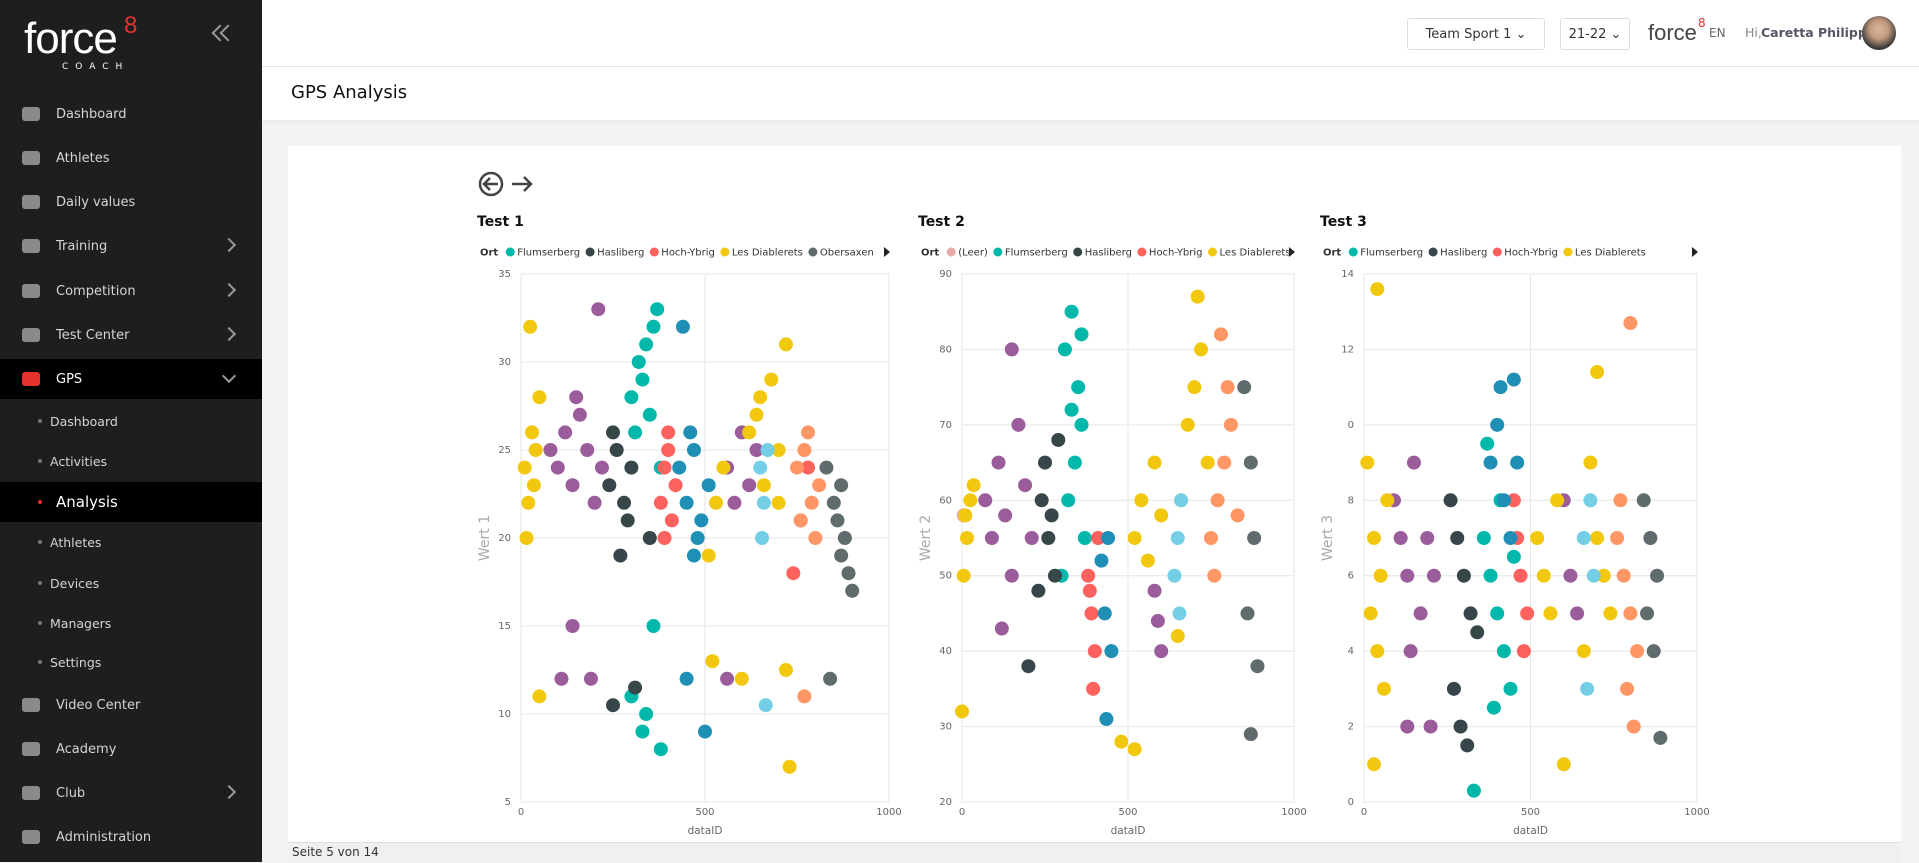 Image resolution: width=1919 pixels, height=863 pixels. Describe the element at coordinates (1476, 34) in the screenshot. I see `team-select: Team Sport 1 ⌄` at that location.